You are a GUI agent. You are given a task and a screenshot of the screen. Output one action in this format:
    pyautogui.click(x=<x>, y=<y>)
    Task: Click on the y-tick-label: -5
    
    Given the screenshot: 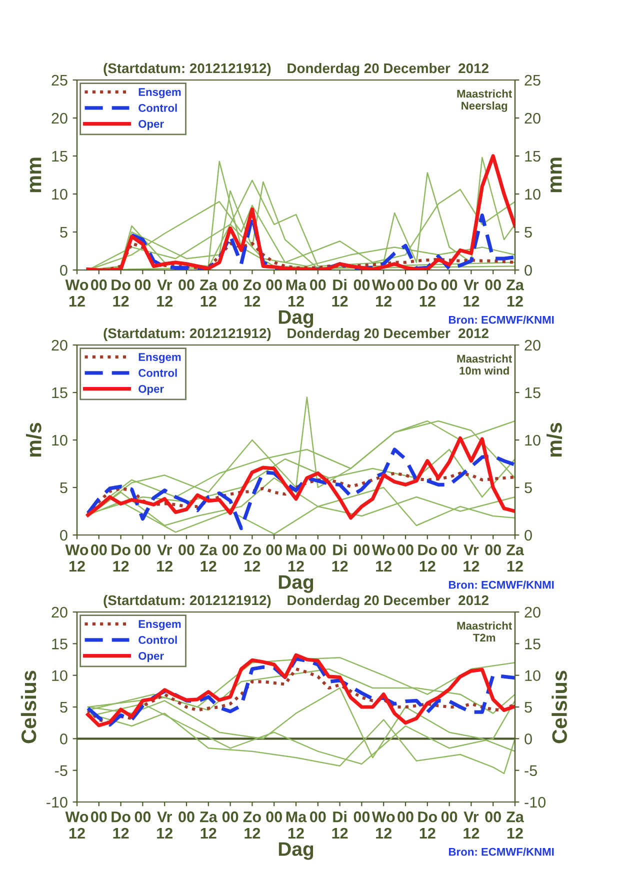 What is the action you would take?
    pyautogui.click(x=61, y=770)
    